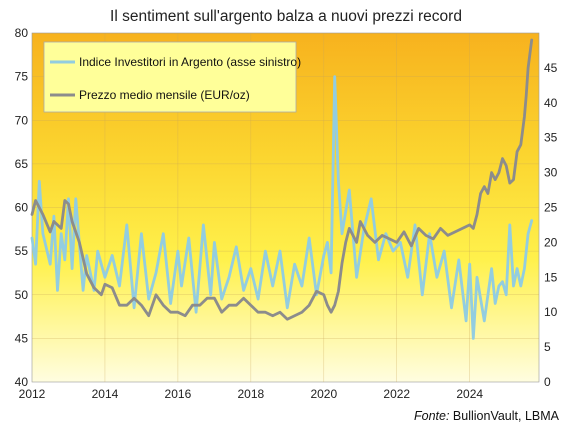  I want to click on y-right-tick-label: 40, so click(551, 103).